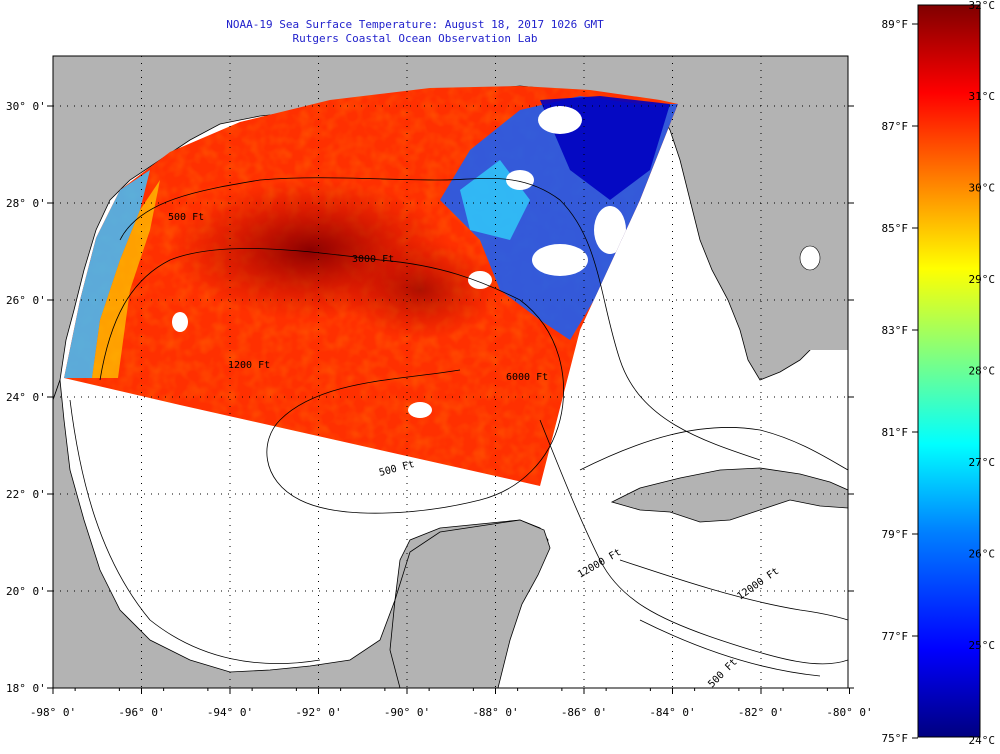 This screenshot has width=1000, height=754. What do you see at coordinates (527, 377) in the screenshot?
I see `contour-label: 6000 Ft` at bounding box center [527, 377].